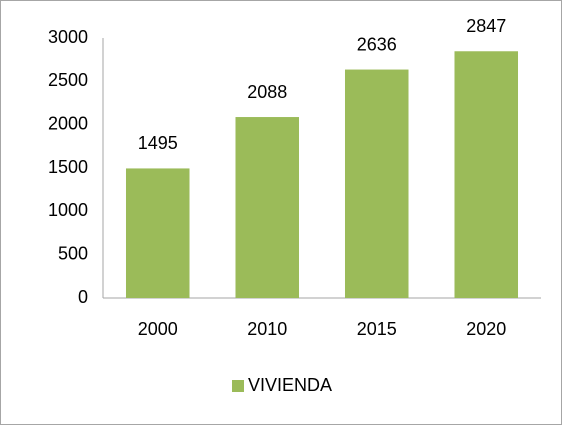  I want to click on y-tick-label: 1000, so click(68, 210).